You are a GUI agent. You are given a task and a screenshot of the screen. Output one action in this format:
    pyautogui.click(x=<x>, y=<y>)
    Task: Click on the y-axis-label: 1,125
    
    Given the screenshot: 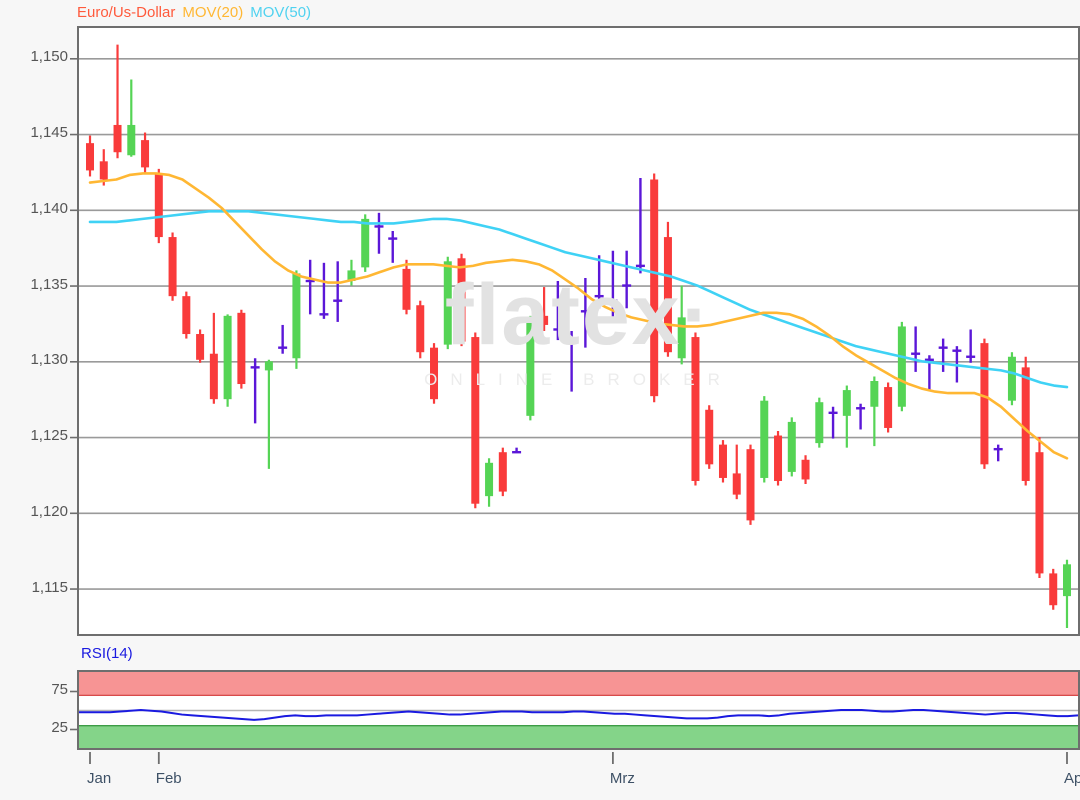 What is the action you would take?
    pyautogui.click(x=49, y=436)
    